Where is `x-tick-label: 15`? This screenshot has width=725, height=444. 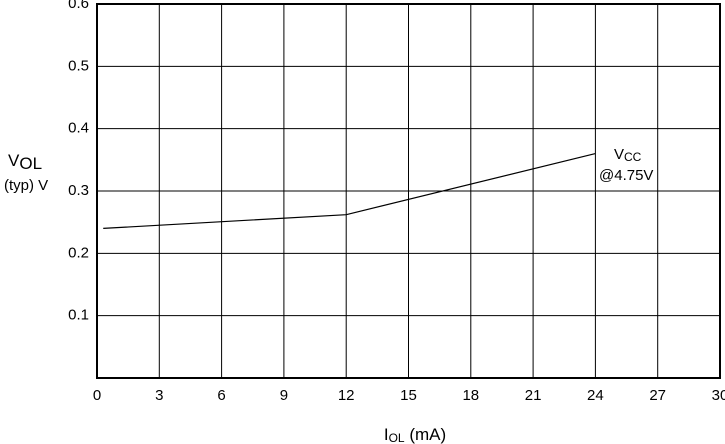 x-tick-label: 15 is located at coordinates (408, 395).